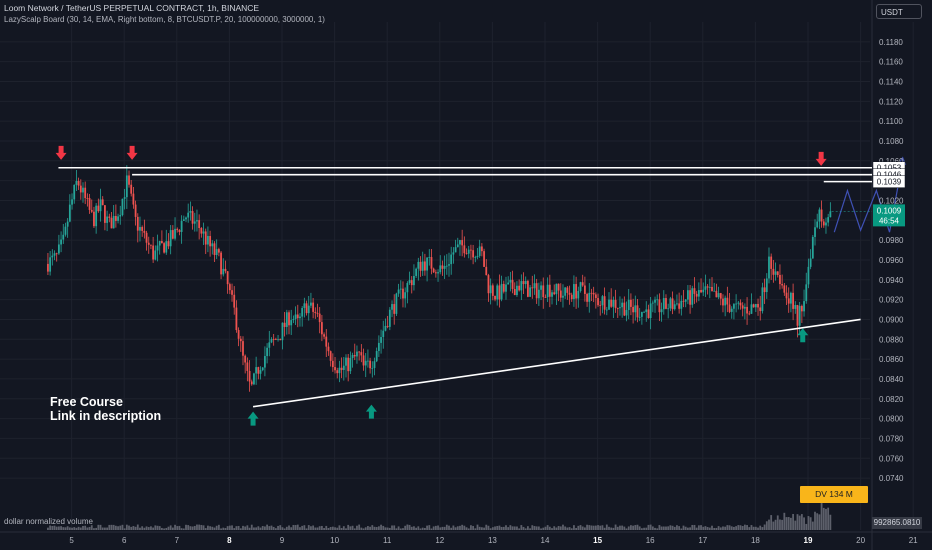 This screenshot has height=550, width=932. What do you see at coordinates (891, 339) in the screenshot?
I see `y-tick-label: 0.0880` at bounding box center [891, 339].